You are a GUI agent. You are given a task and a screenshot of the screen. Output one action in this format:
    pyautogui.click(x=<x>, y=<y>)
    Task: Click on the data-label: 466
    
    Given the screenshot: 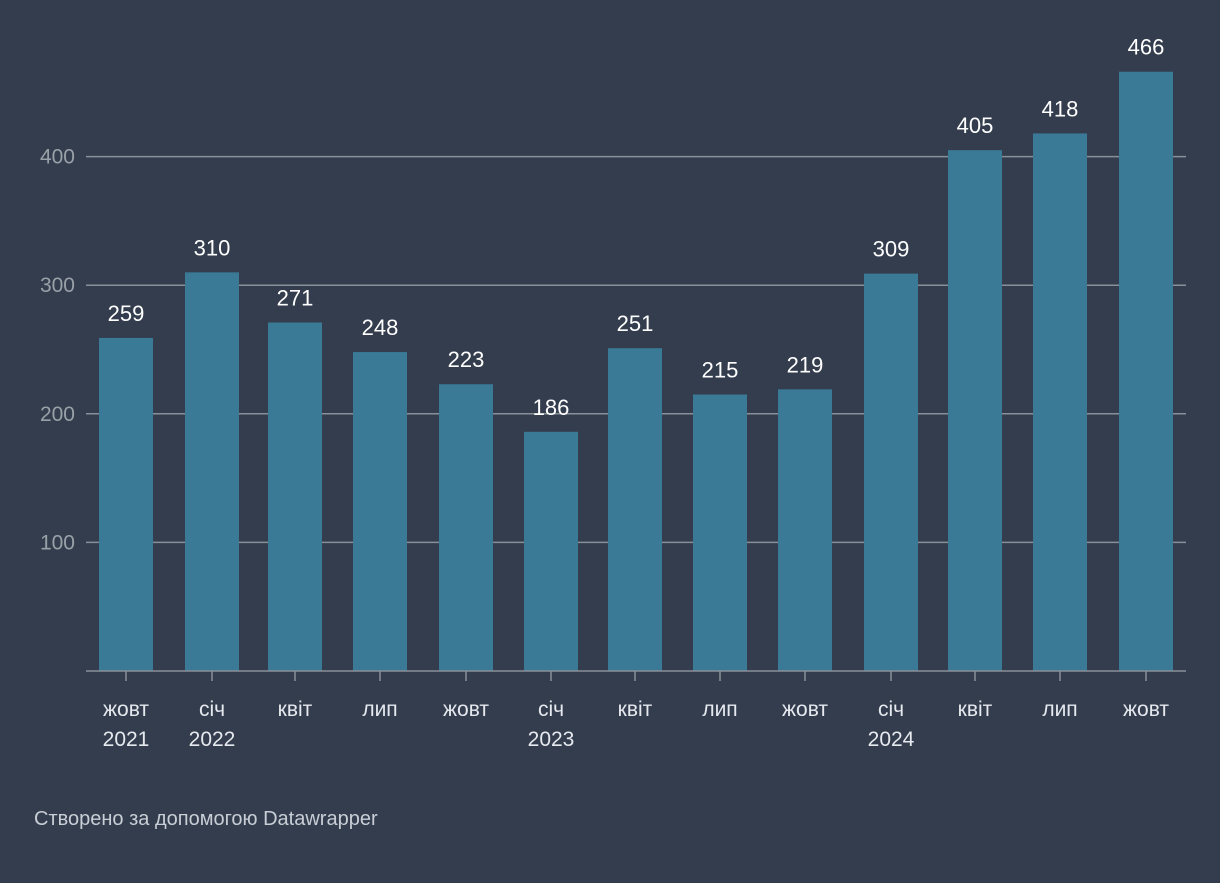 What is the action you would take?
    pyautogui.click(x=1146, y=47)
    